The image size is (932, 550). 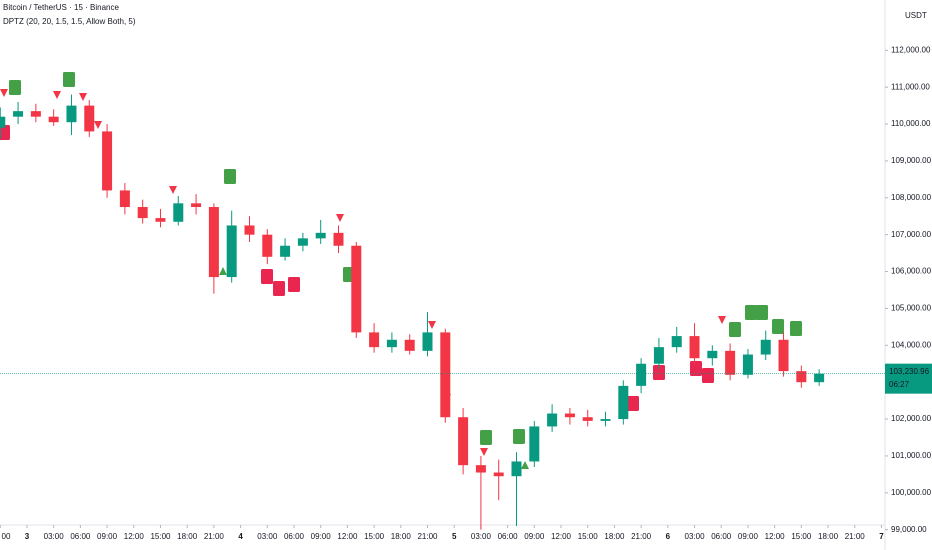 What do you see at coordinates (561, 536) in the screenshot?
I see `x-tick-label: 12:00` at bounding box center [561, 536].